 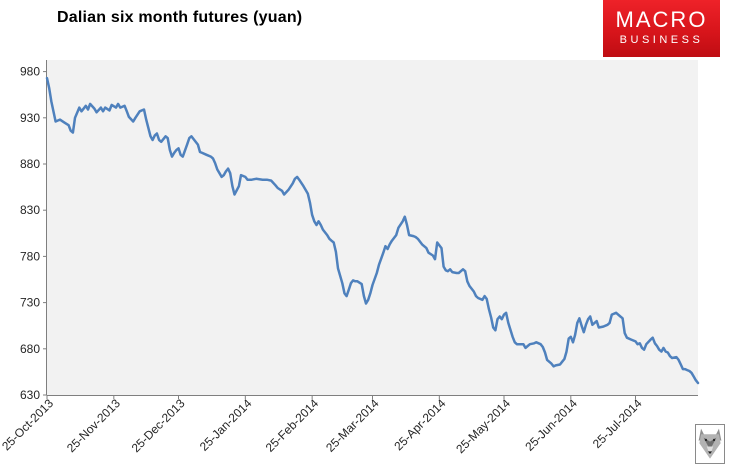 What do you see at coordinates (226, 425) in the screenshot?
I see `x-tick-label: 25-Jan-2014` at bounding box center [226, 425].